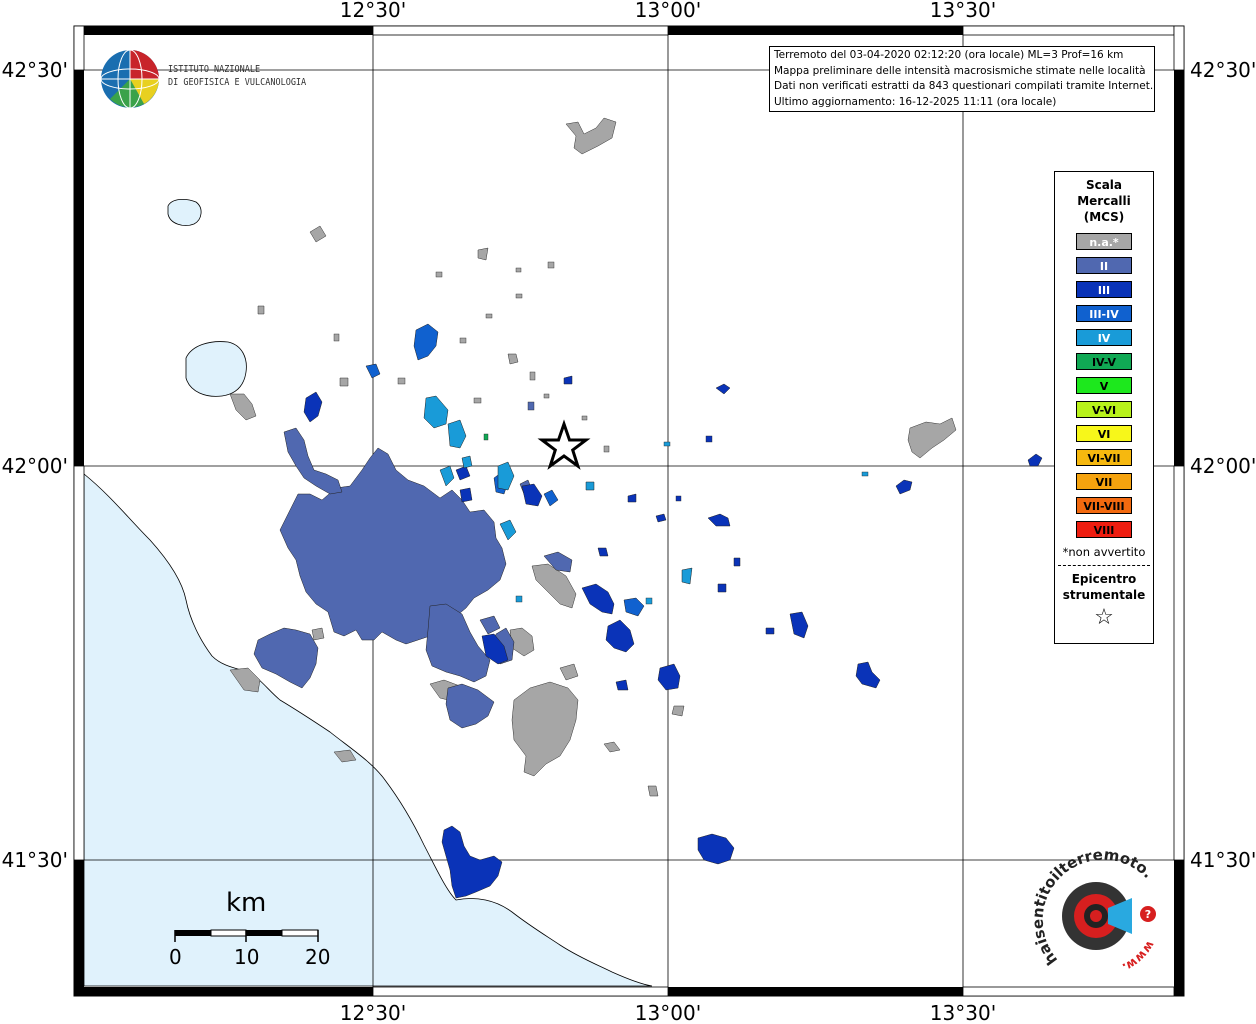 The height and width of the screenshot is (1024, 1256). What do you see at coordinates (963, 1012) in the screenshot?
I see `lon-label-bottom-3: 13°30'` at bounding box center [963, 1012].